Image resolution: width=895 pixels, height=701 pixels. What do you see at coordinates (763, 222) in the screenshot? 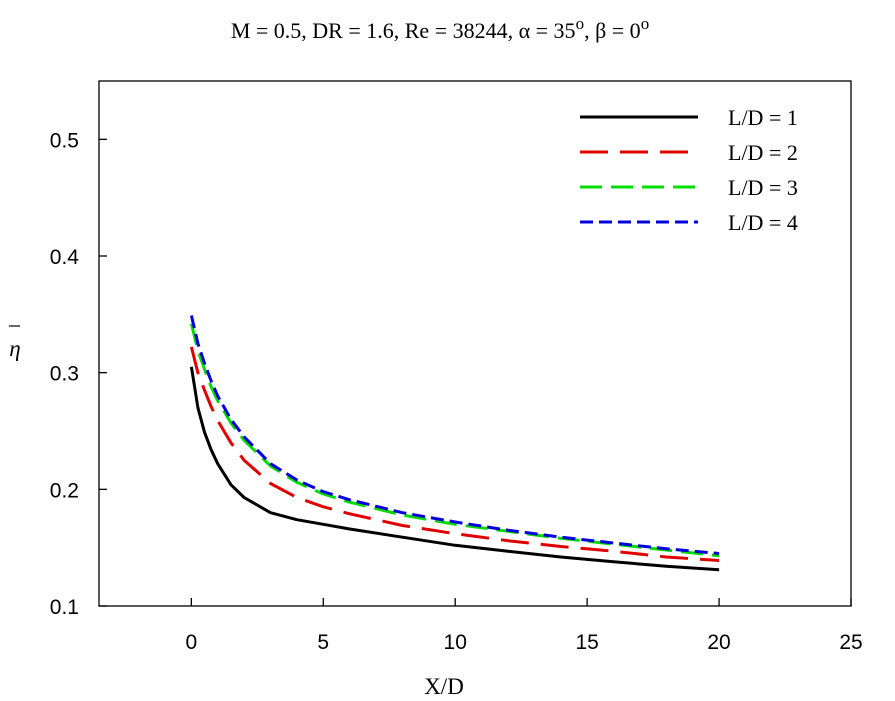
I see `legend-label-ld-4: L/D = 4` at bounding box center [763, 222].